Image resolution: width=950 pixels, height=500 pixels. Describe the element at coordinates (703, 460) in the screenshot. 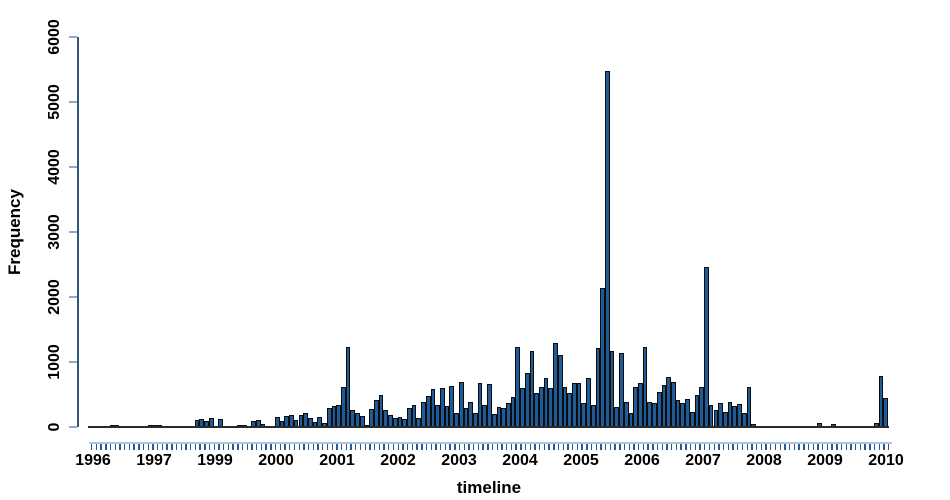

I see `x-tick-label: 2007` at that location.